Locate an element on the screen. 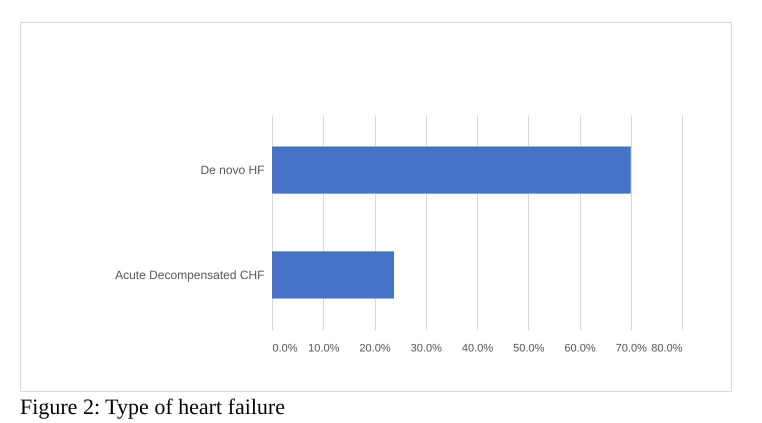  x-tick-label: 40.0% is located at coordinates (478, 348).